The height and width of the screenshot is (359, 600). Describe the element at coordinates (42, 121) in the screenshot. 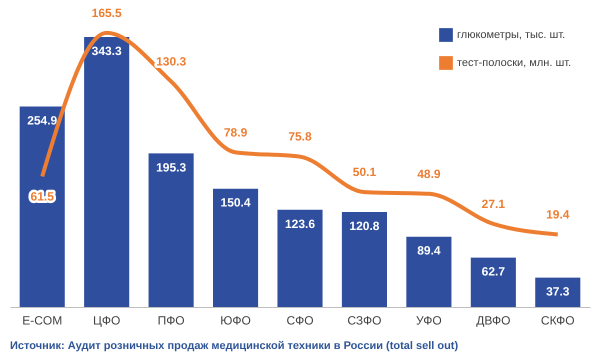

I see `data-label: 254.9` at that location.